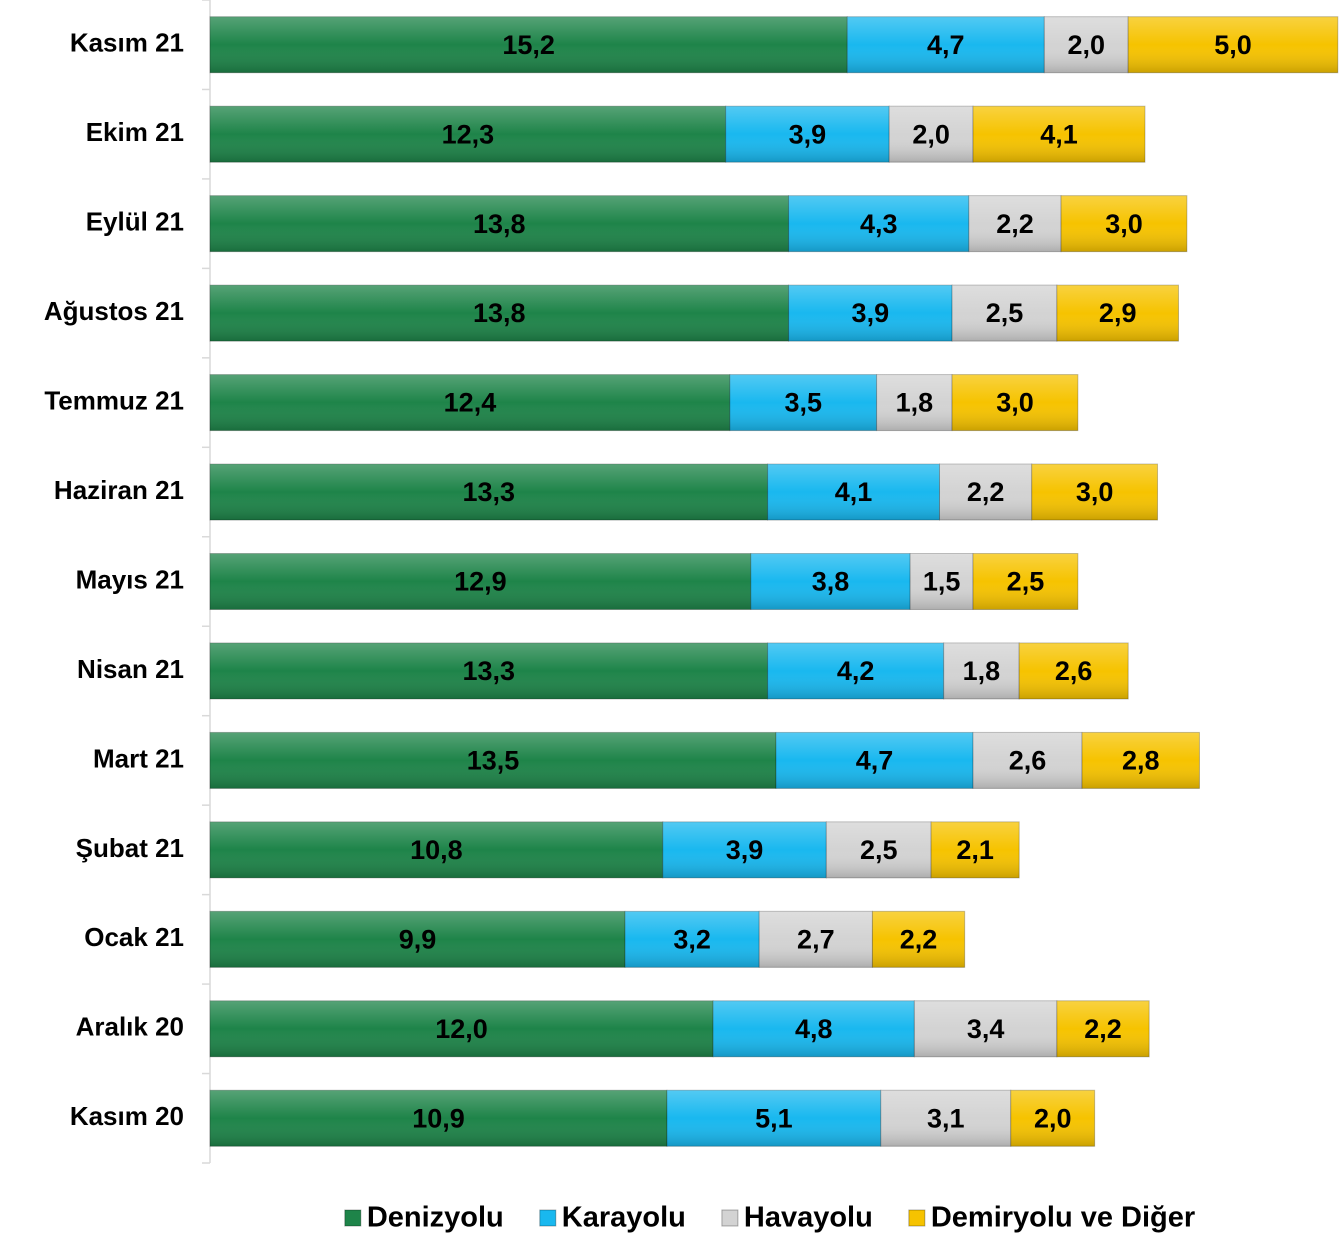 The width and height of the screenshot is (1342, 1248). What do you see at coordinates (127, 1116) in the screenshot?
I see `y-tick-label: Kasım 20` at bounding box center [127, 1116].